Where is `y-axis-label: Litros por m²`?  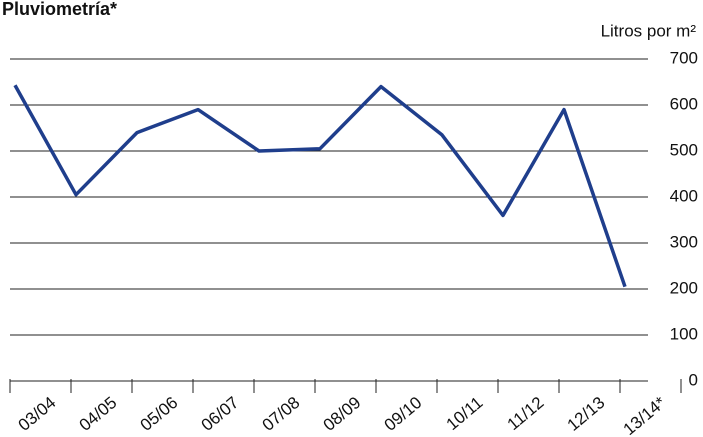 y-axis-label: Litros por m² is located at coordinates (649, 30).